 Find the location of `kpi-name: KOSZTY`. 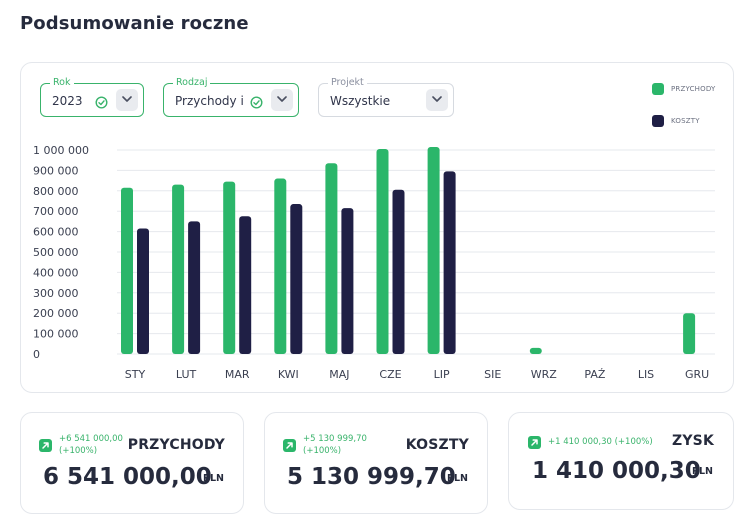

kpi-name: KOSZTY is located at coordinates (437, 445).